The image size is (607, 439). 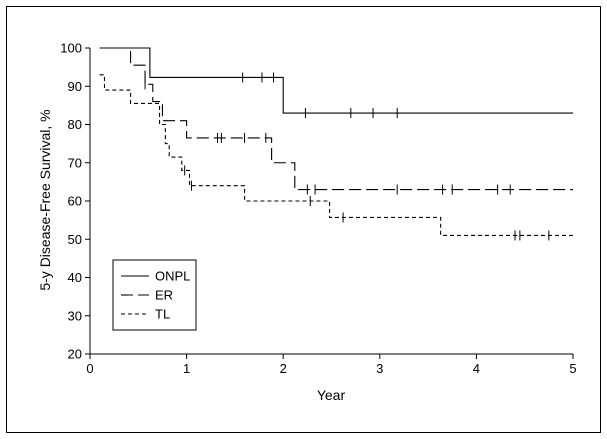 What do you see at coordinates (164, 295) in the screenshot?
I see `legend-label-er: ER` at bounding box center [164, 295].